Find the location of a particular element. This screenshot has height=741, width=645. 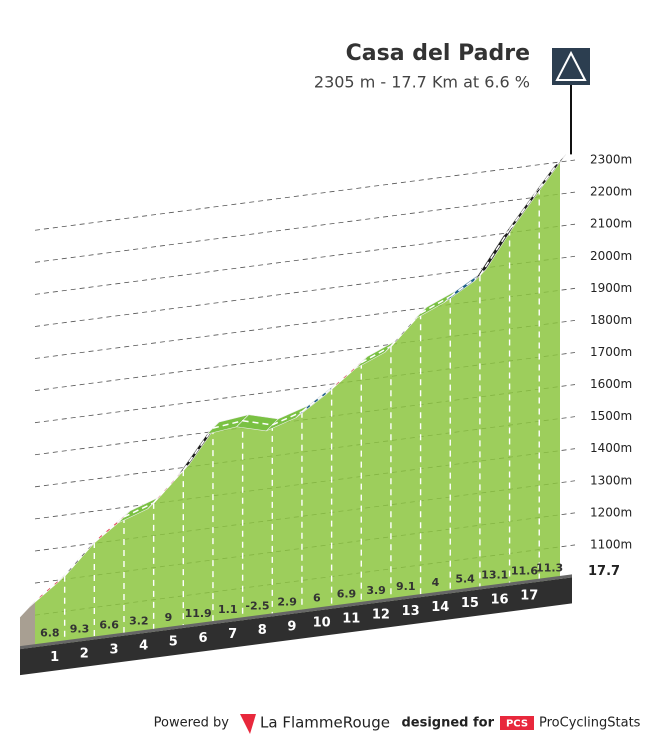

gradient-label: 4 is located at coordinates (436, 582).